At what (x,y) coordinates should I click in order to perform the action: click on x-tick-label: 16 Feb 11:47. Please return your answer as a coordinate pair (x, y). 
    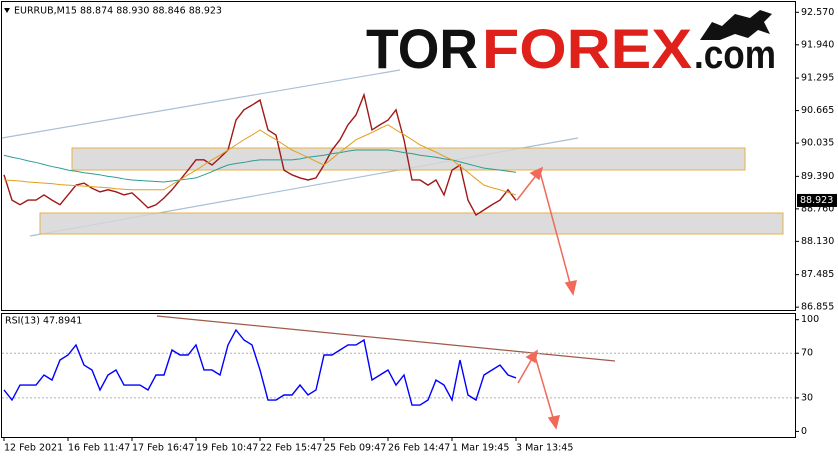
    Looking at the image, I should click on (99, 448).